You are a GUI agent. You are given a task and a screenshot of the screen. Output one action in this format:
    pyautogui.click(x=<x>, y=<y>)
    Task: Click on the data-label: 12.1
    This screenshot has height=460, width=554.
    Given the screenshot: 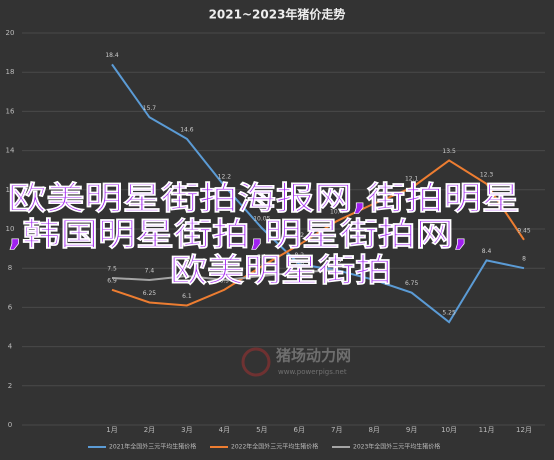 What is the action you would take?
    pyautogui.click(x=412, y=178)
    